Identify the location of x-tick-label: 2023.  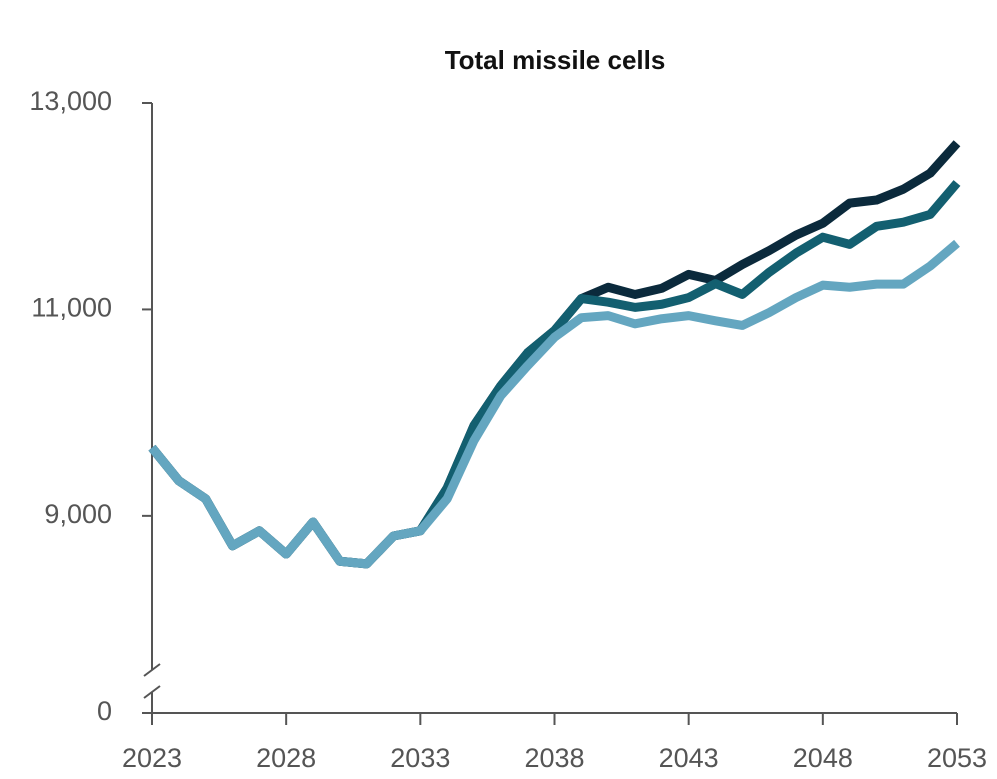
(152, 758).